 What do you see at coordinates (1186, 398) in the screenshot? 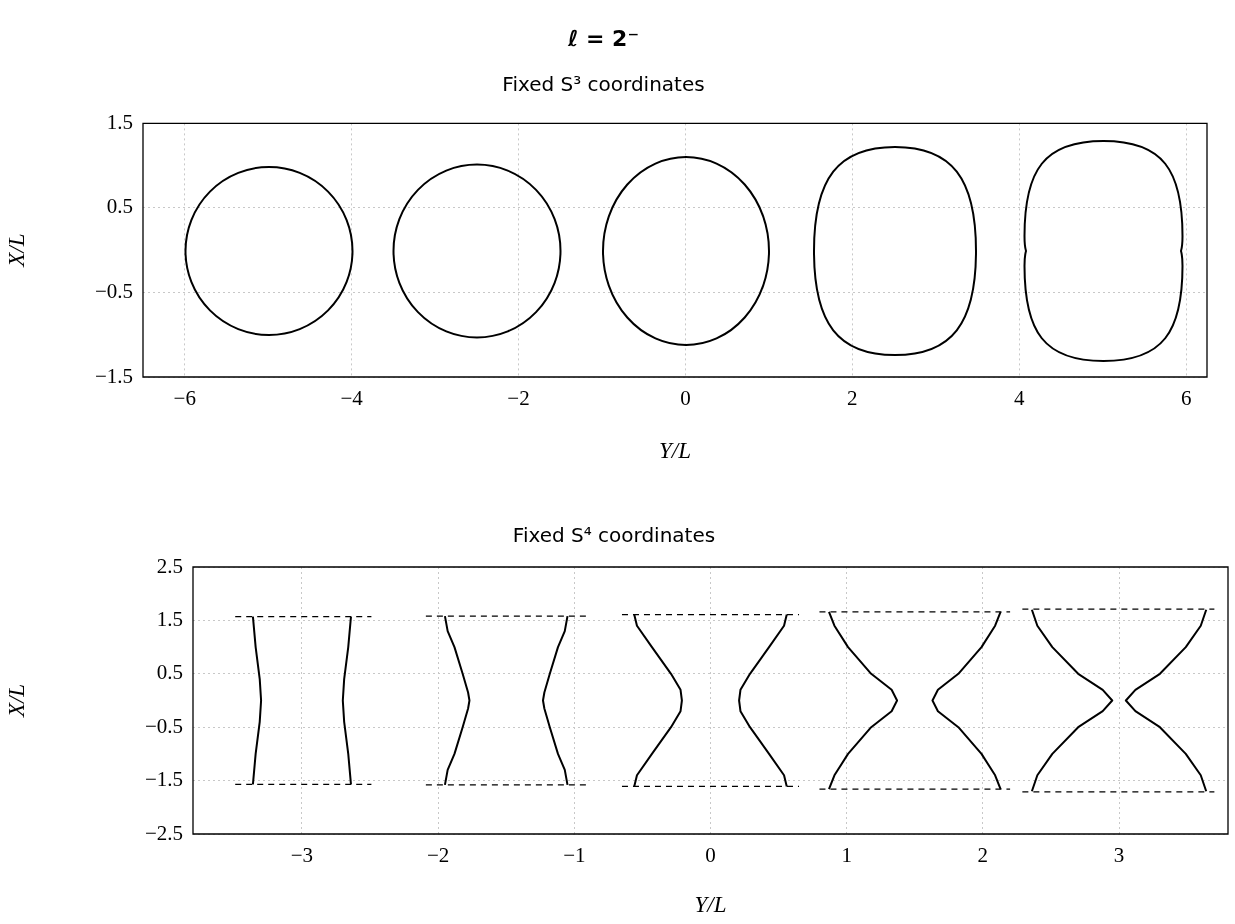
I see `x-tick-label: 6` at bounding box center [1186, 398].